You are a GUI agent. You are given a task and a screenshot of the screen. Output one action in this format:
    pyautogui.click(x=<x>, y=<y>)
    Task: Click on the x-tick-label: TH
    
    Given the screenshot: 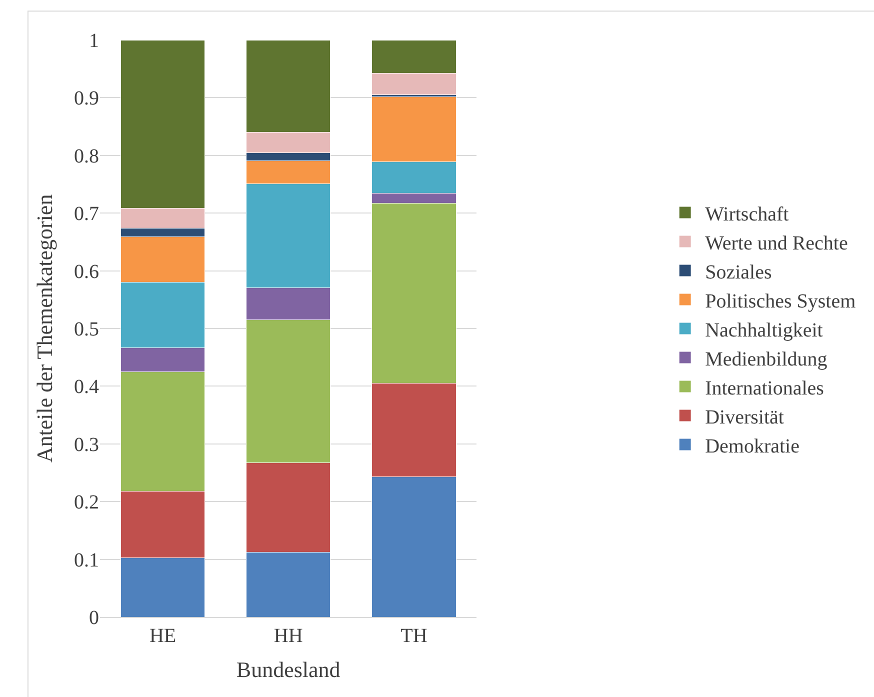 What is the action you would take?
    pyautogui.click(x=414, y=636)
    